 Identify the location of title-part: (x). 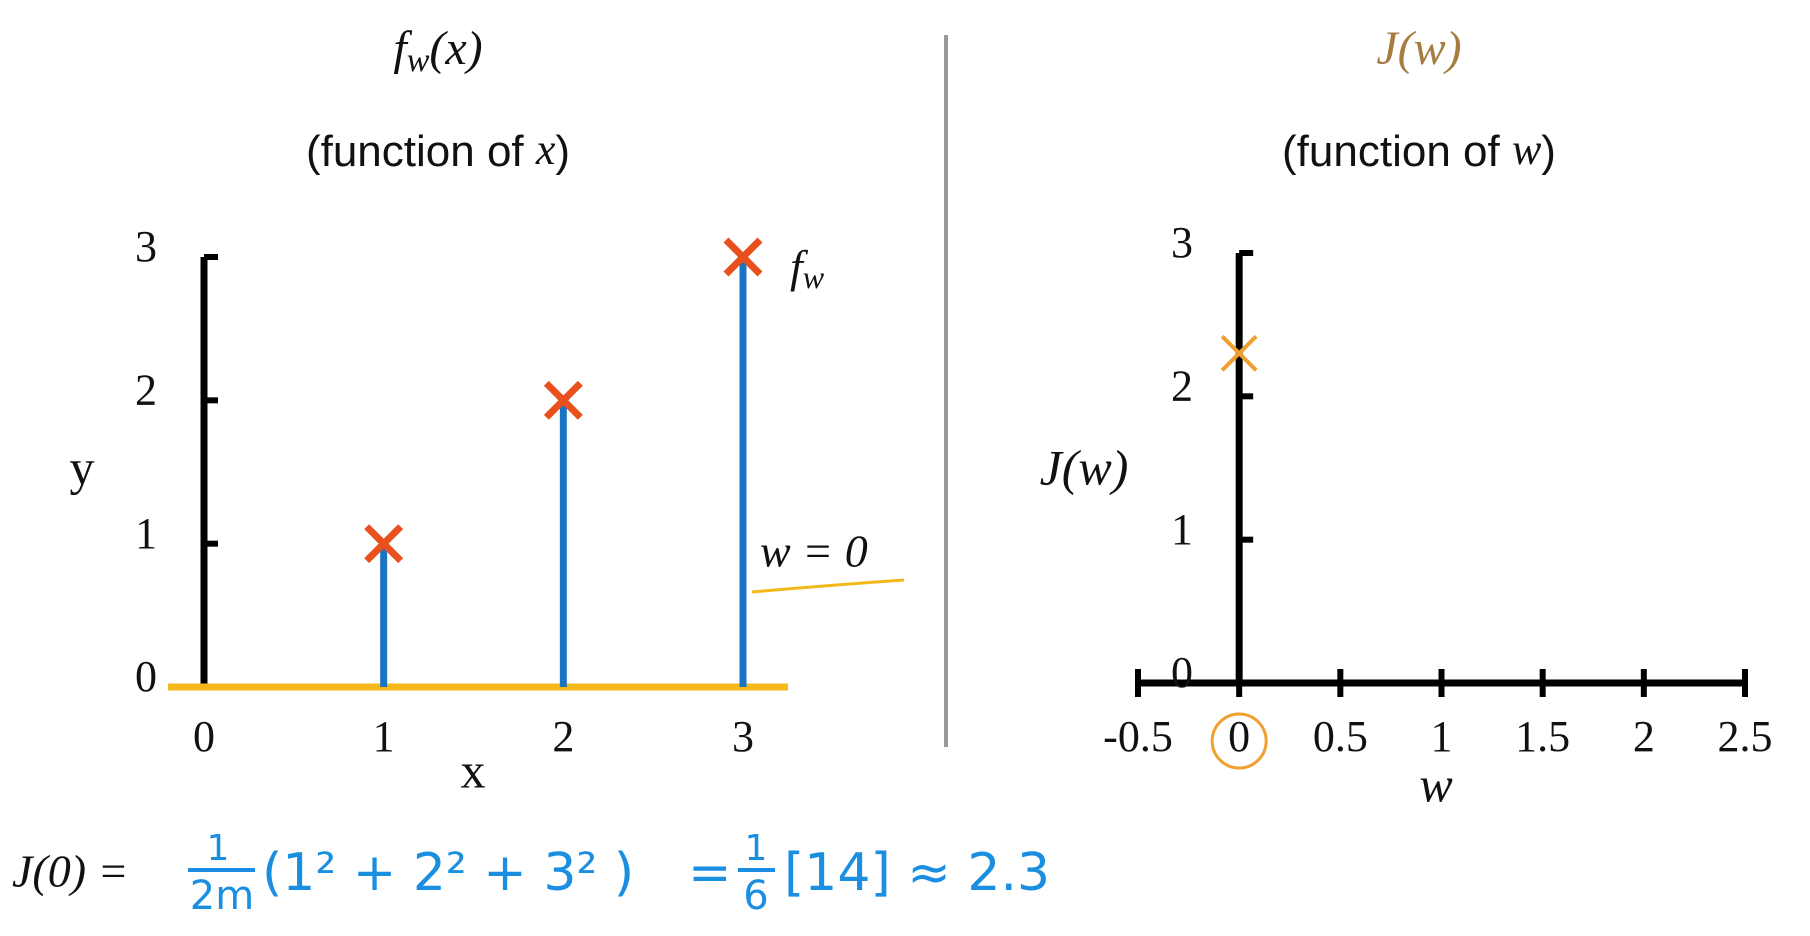
(455, 48).